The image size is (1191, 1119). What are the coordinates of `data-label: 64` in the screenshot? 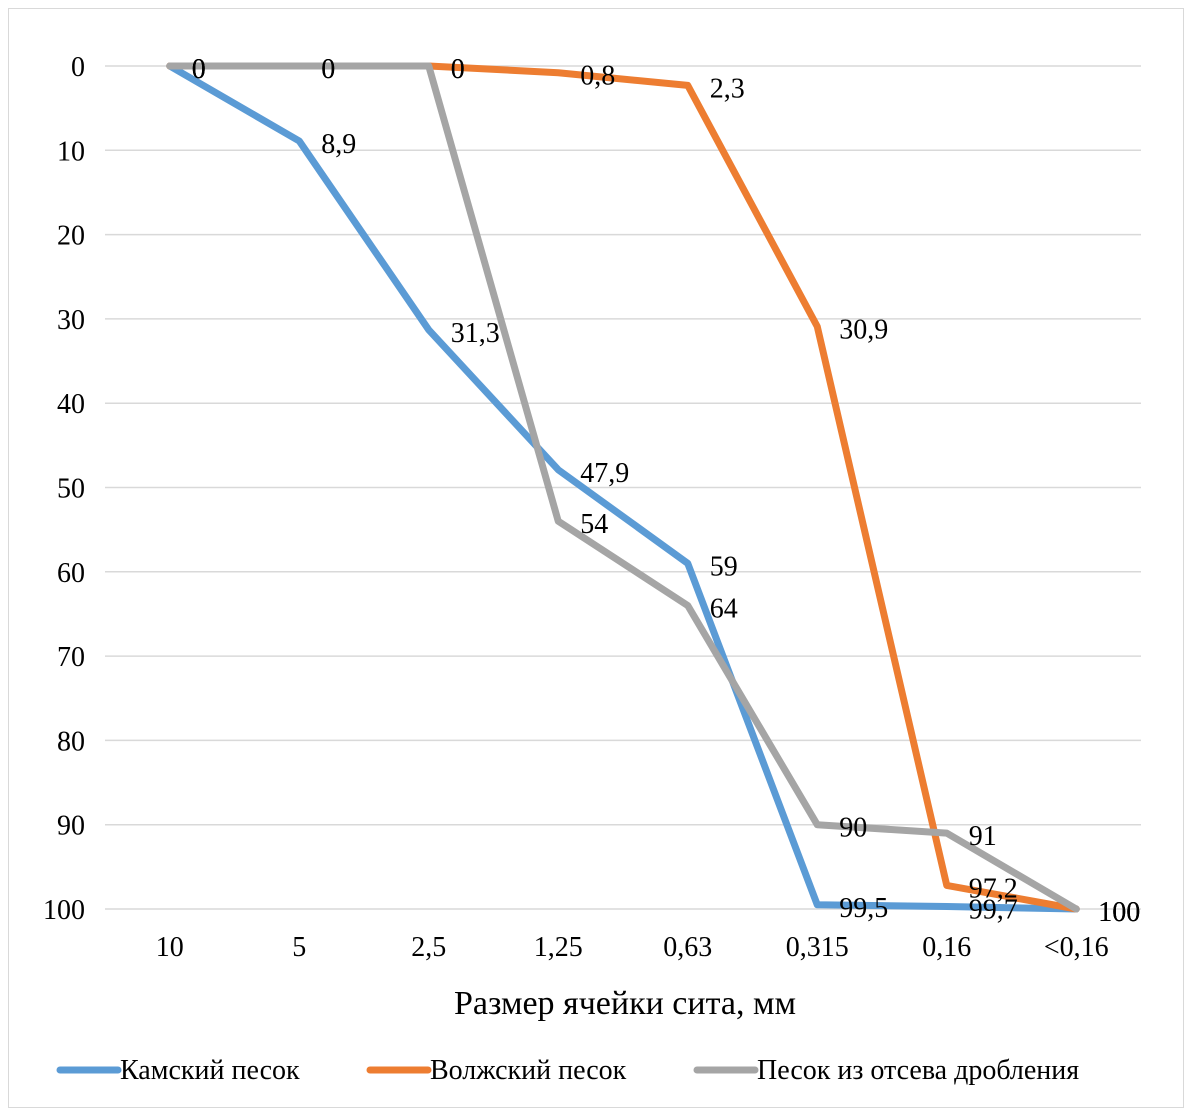 It's located at (724, 609).